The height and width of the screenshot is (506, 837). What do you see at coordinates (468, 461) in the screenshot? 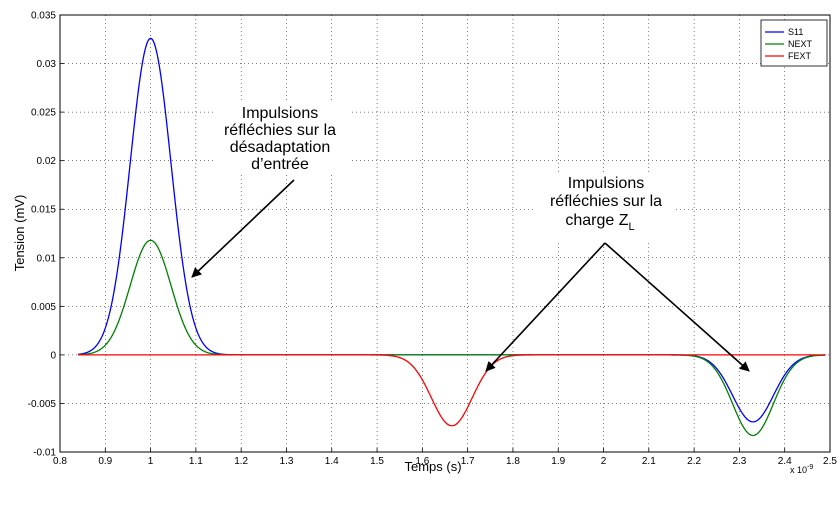
I see `x-tick-label: 1.7` at bounding box center [468, 461].